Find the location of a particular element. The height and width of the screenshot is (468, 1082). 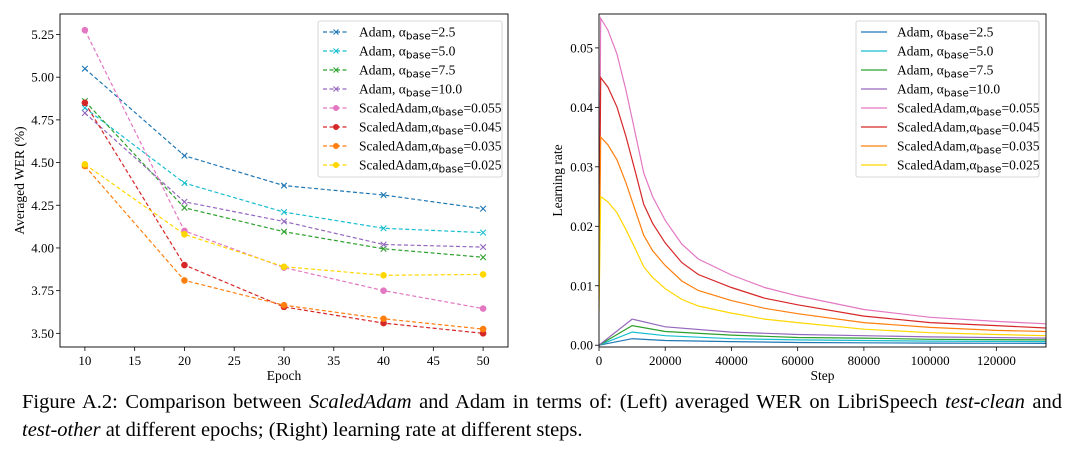

caption-italic: ScaledAdam is located at coordinates (360, 402).